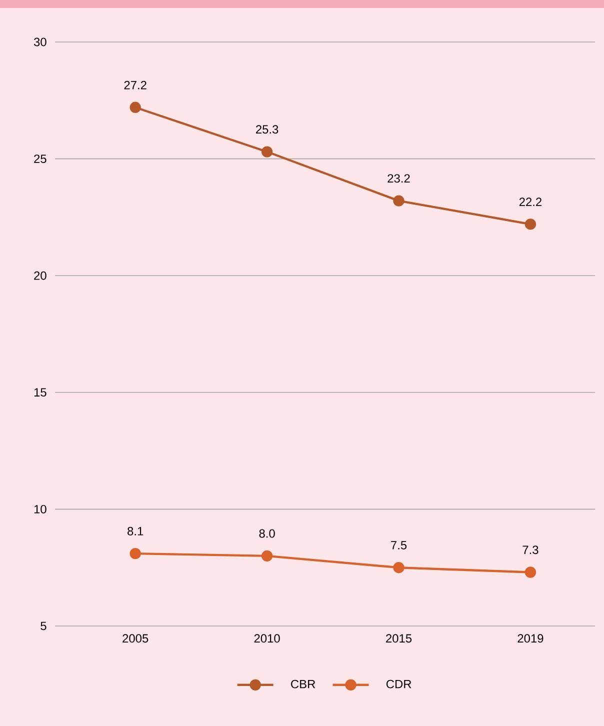 The width and height of the screenshot is (604, 726). What do you see at coordinates (399, 684) in the screenshot?
I see `legend-label: CDR` at bounding box center [399, 684].